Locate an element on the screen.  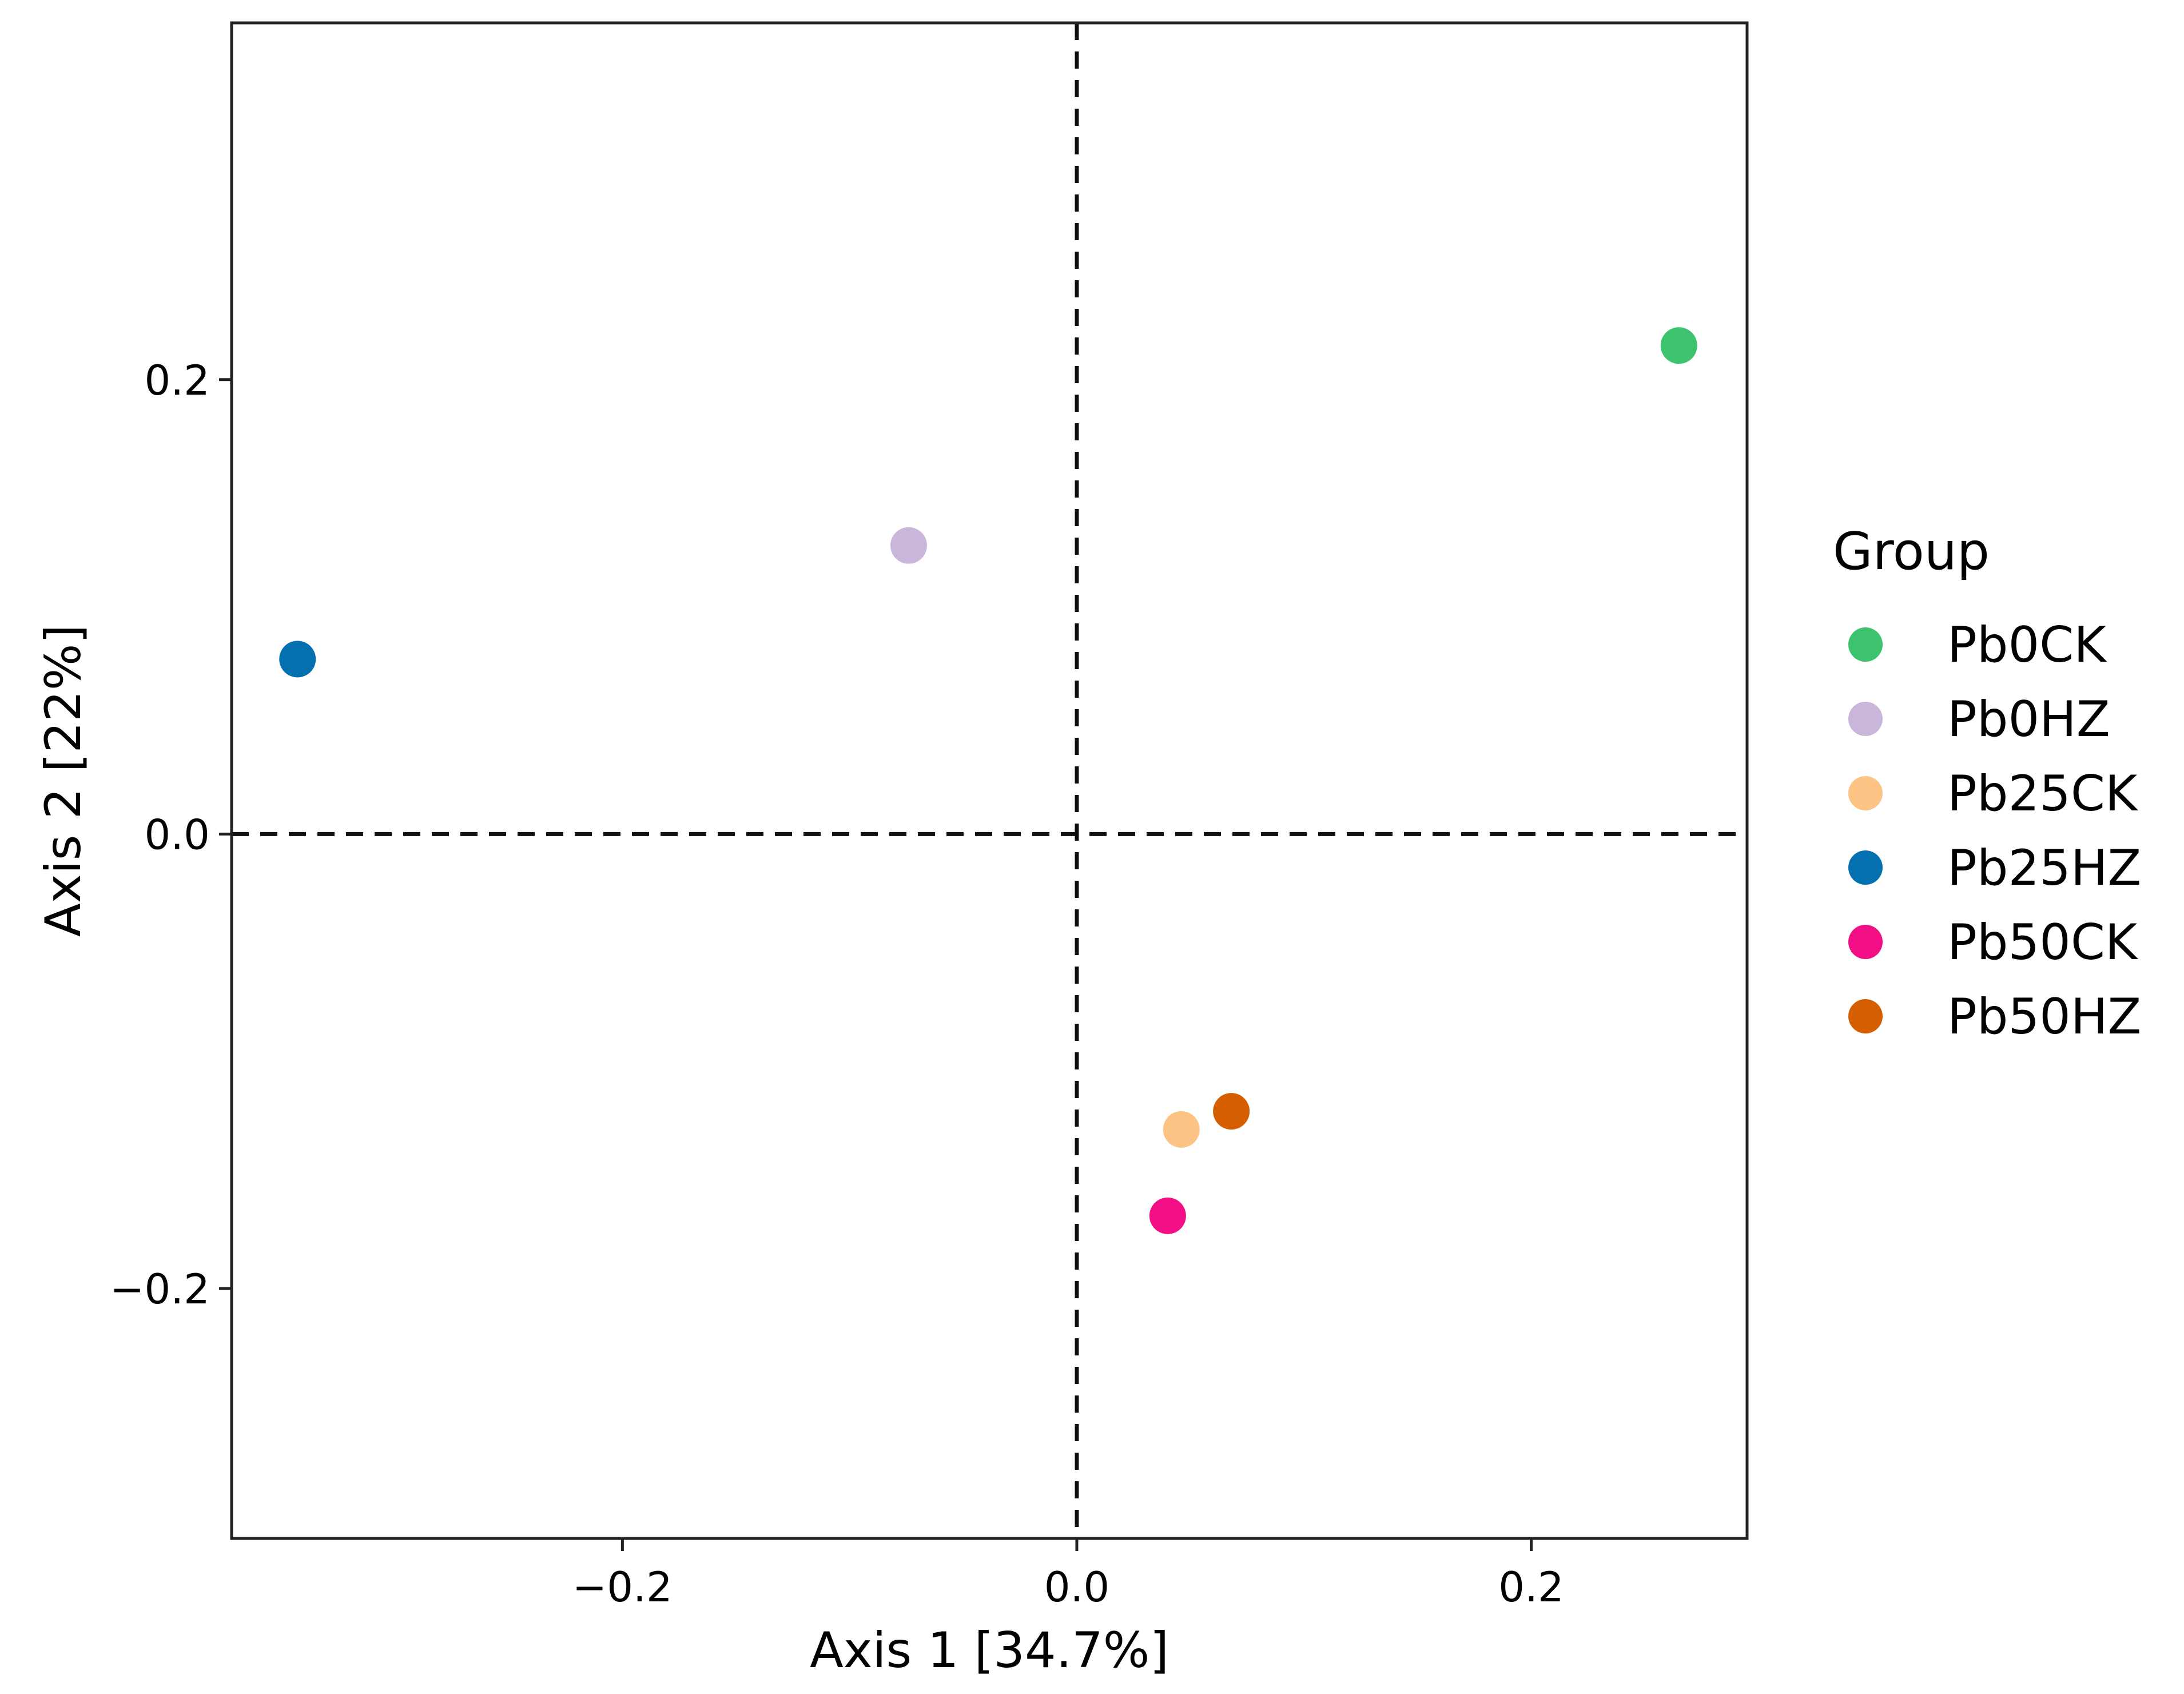
x-axis-ticks: −0.2 0.0 0.2 is located at coordinates (1068, 1575).